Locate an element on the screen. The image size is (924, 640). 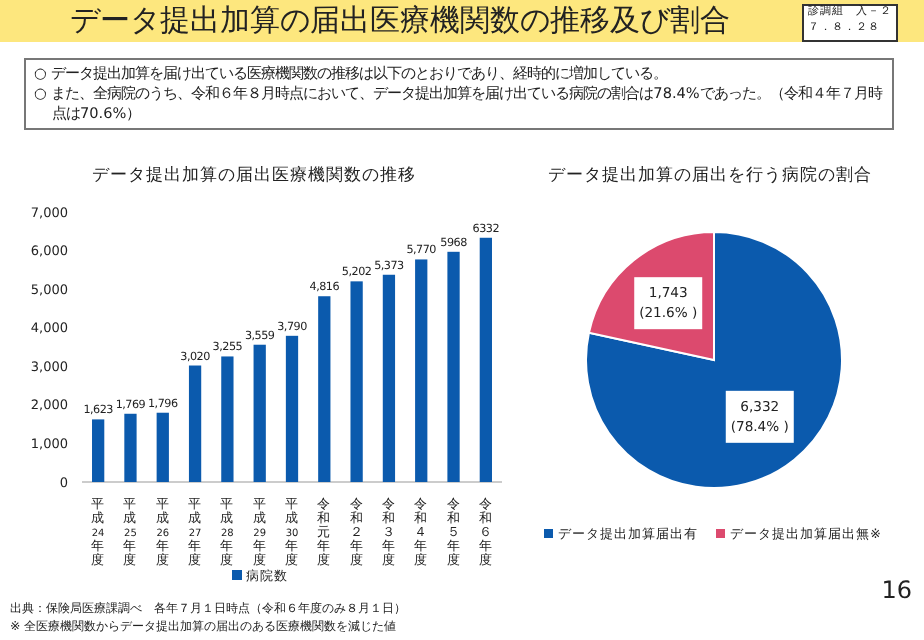
pie-slice is located at coordinates (714, 360).